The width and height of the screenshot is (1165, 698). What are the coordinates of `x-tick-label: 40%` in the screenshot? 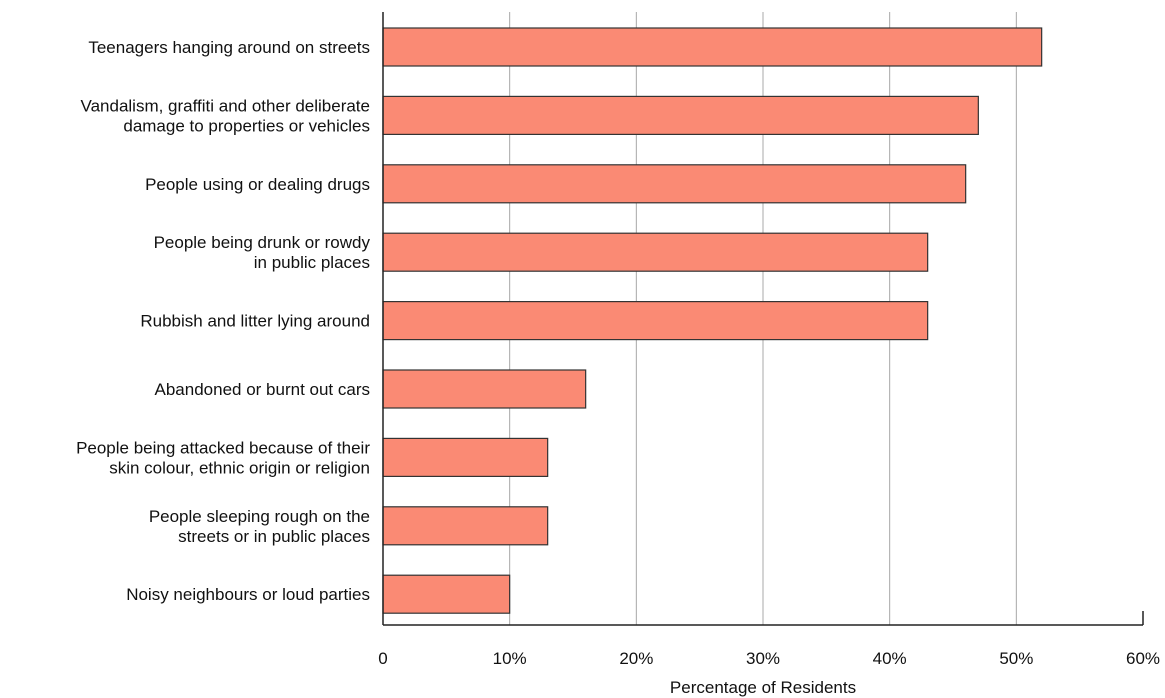 It's located at (890, 658).